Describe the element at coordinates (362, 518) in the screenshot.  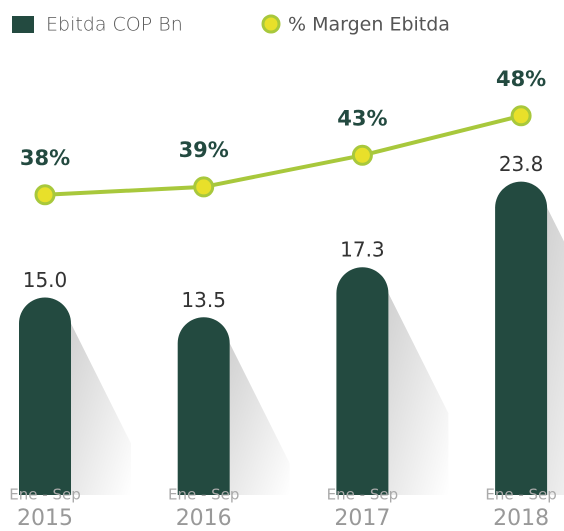
I see `x-tick-label: 2017` at that location.